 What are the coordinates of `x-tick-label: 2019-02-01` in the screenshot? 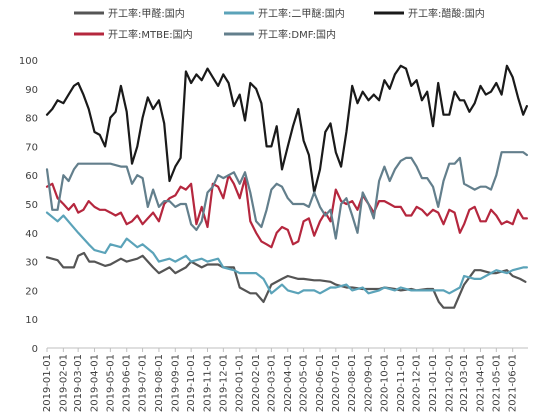 It's located at (63, 383).